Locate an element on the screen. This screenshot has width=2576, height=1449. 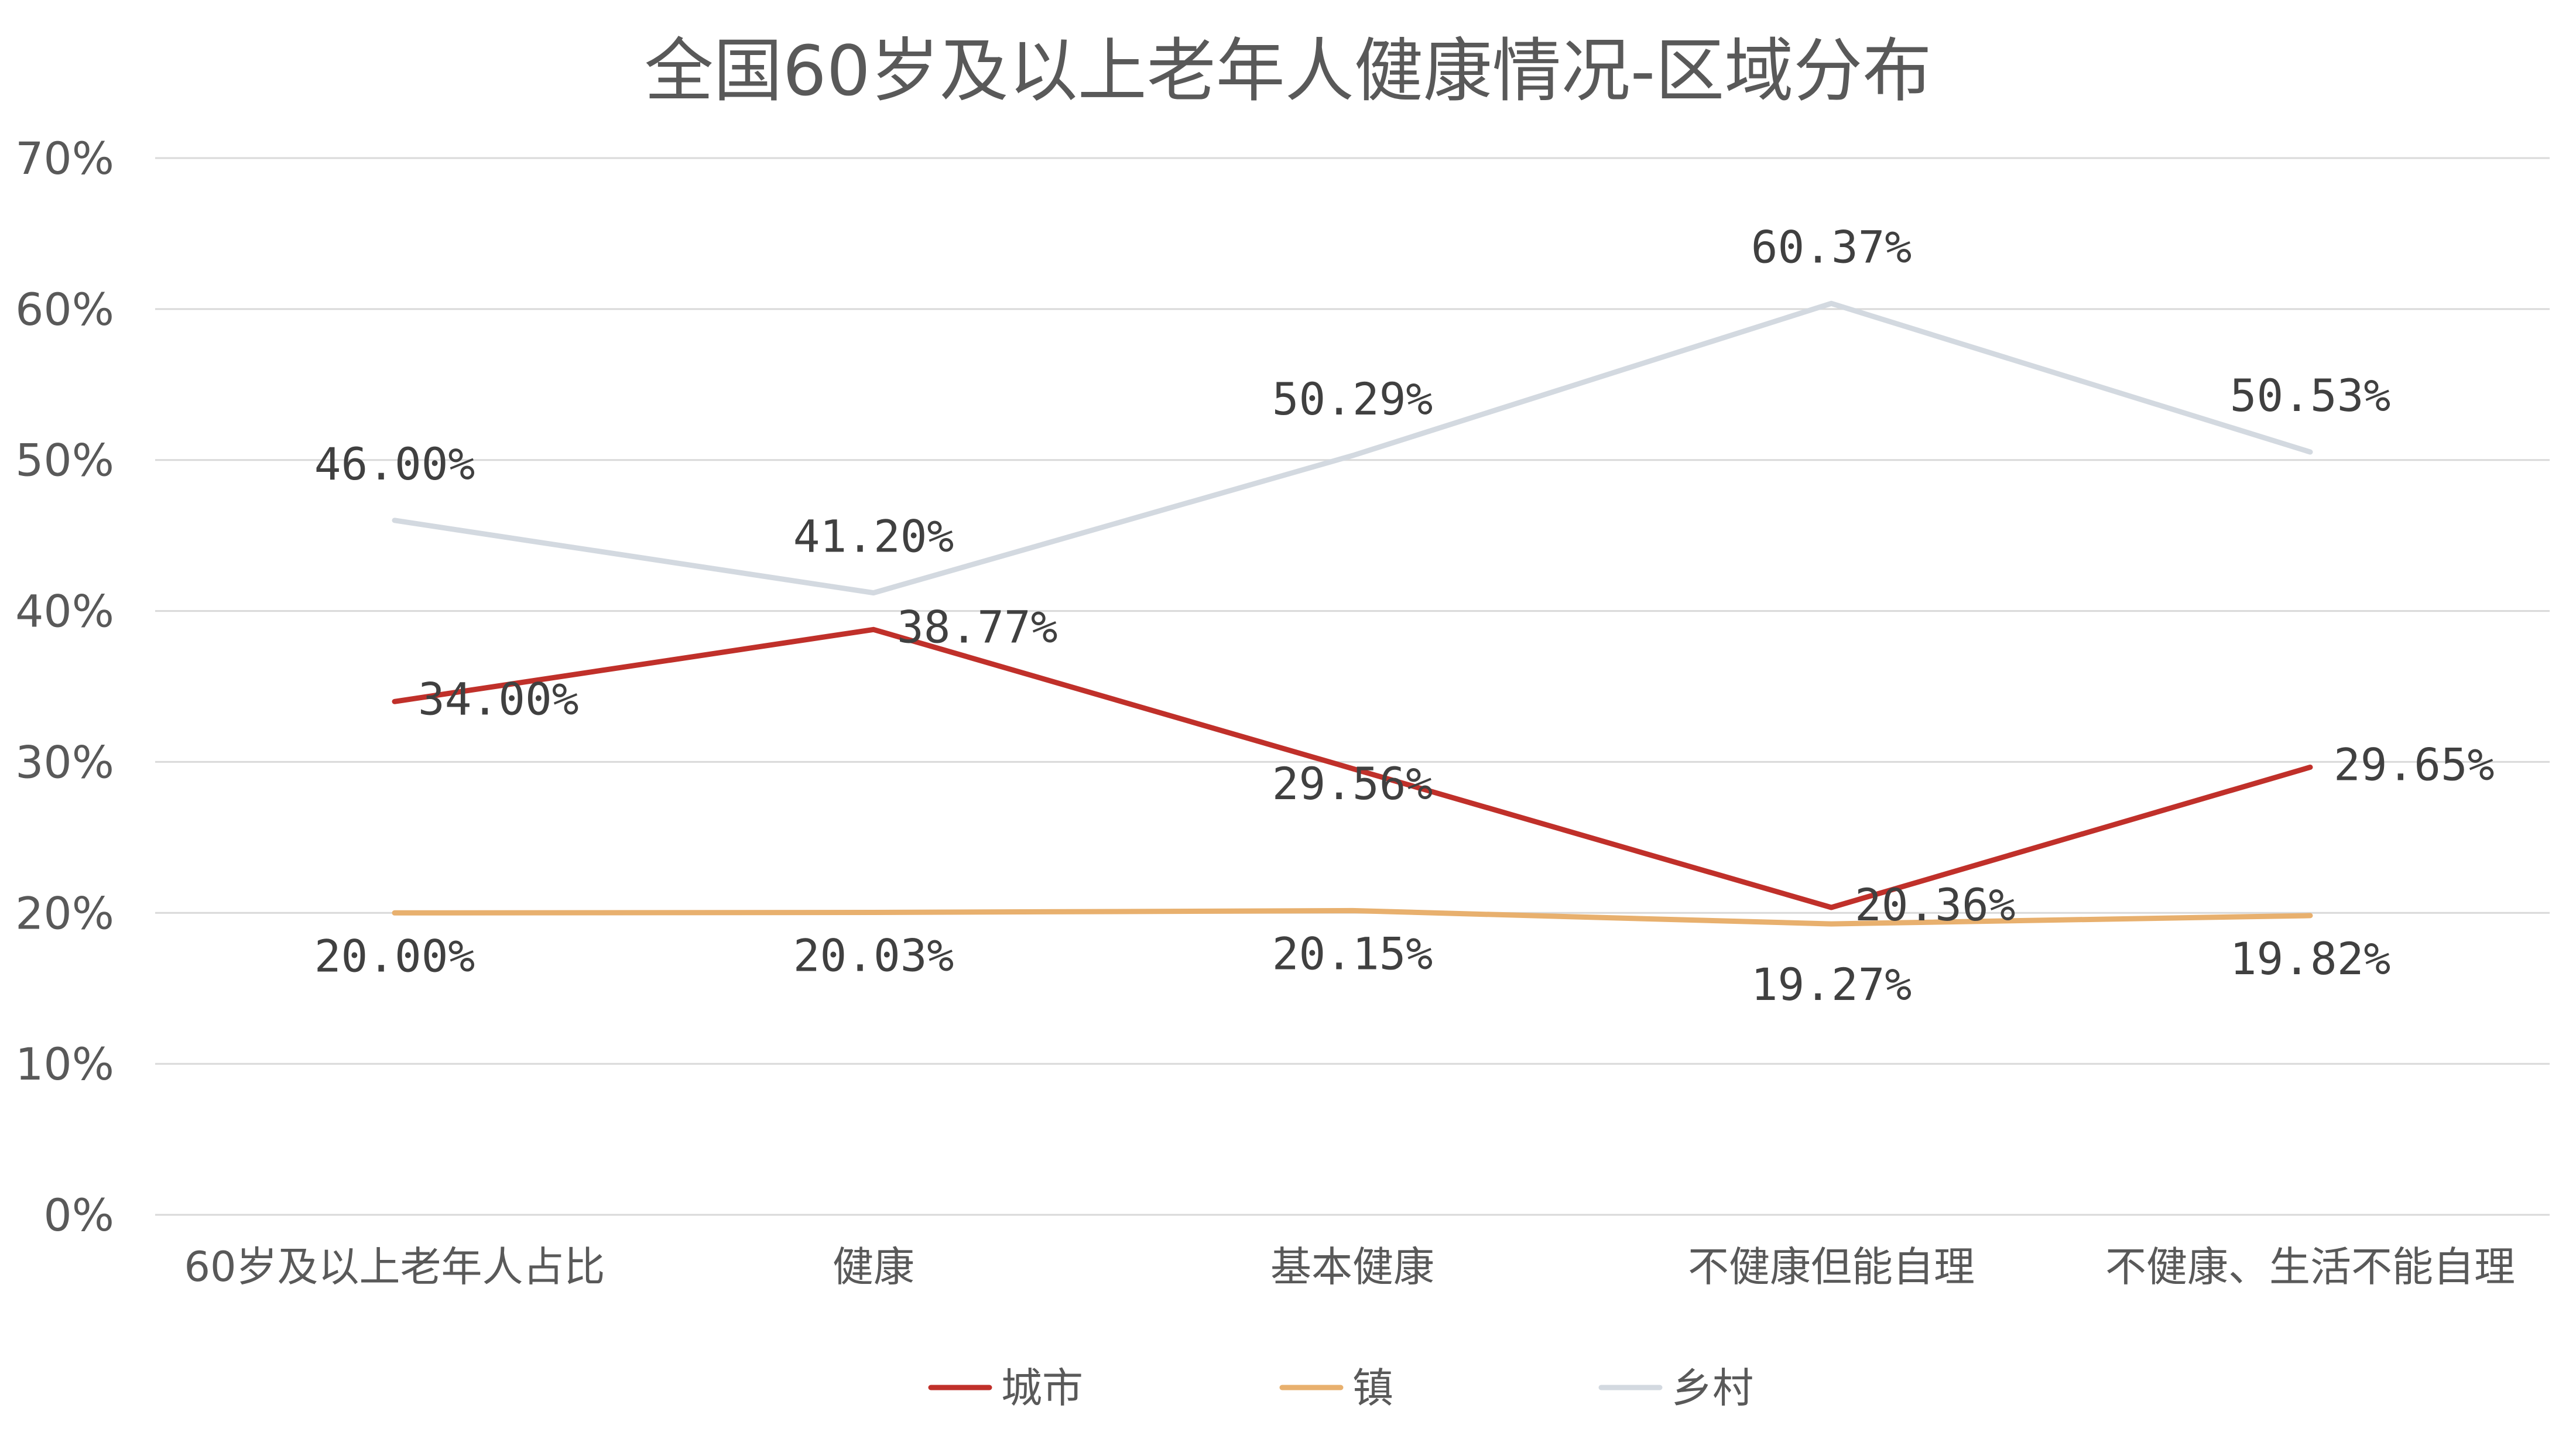
data-label-series-1-2: 20.15% is located at coordinates (1352, 953).